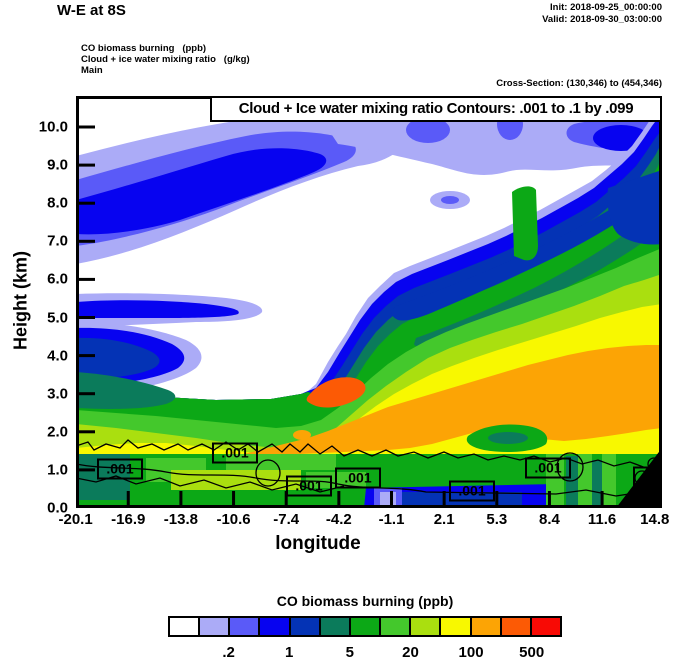 This screenshot has width=674, height=667. I want to click on init-time: Init: 2018-09-25_00:00:00, so click(606, 7).